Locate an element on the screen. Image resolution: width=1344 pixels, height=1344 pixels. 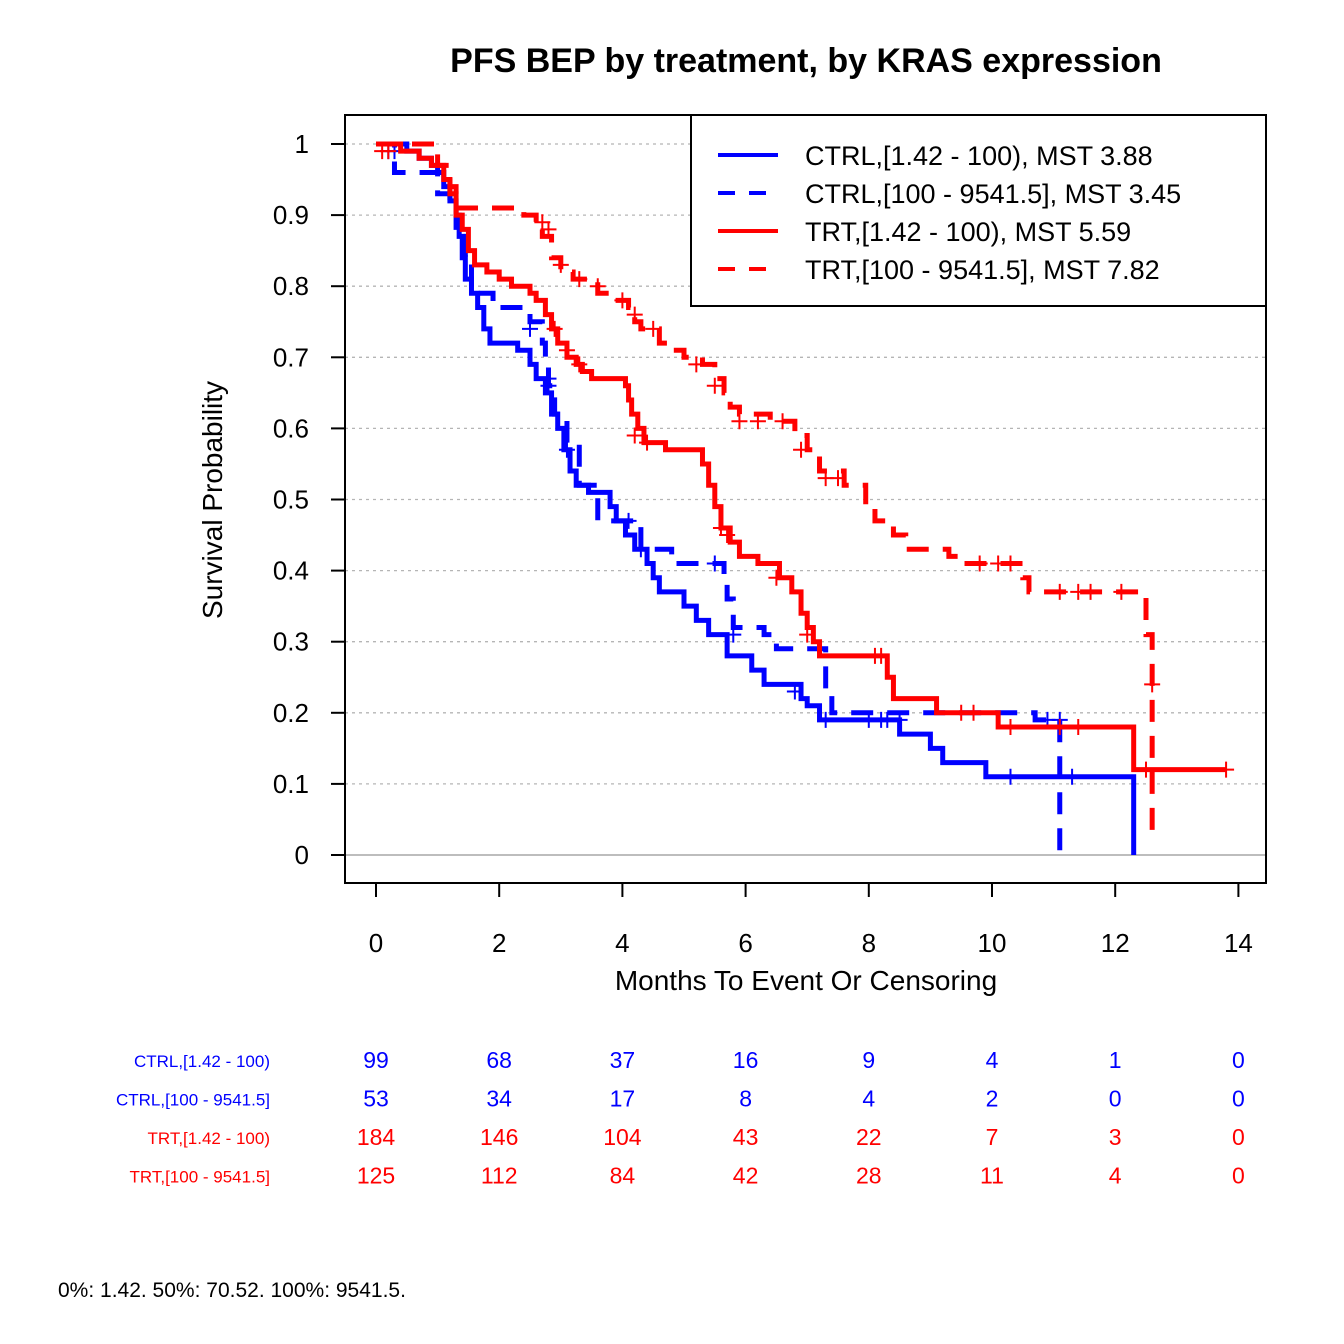
risk-value: 22 is located at coordinates (869, 1137).